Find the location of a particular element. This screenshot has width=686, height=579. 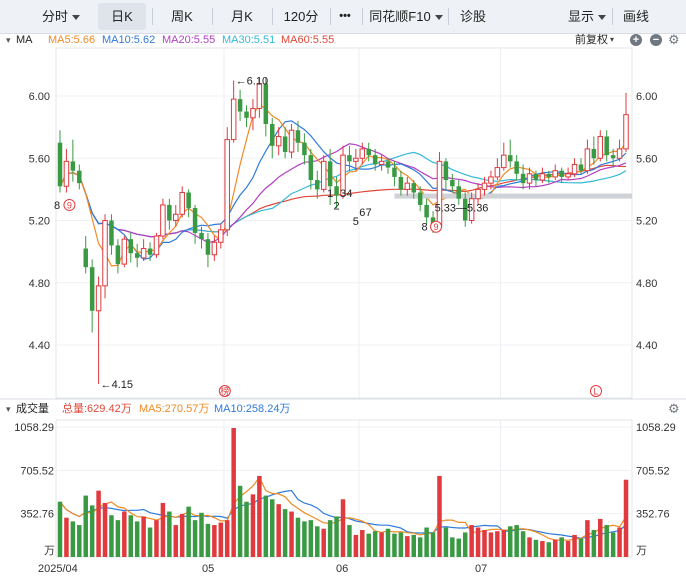

tab-week-k: 周K is located at coordinates (182, 16).